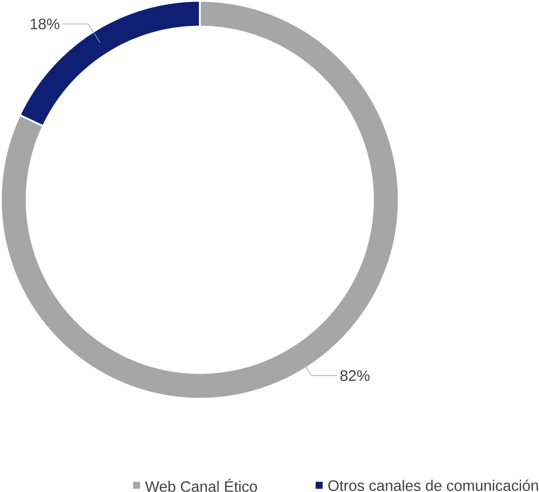 The width and height of the screenshot is (539, 492). I want to click on legend-label: Otros canales de comunicación, so click(433, 485).